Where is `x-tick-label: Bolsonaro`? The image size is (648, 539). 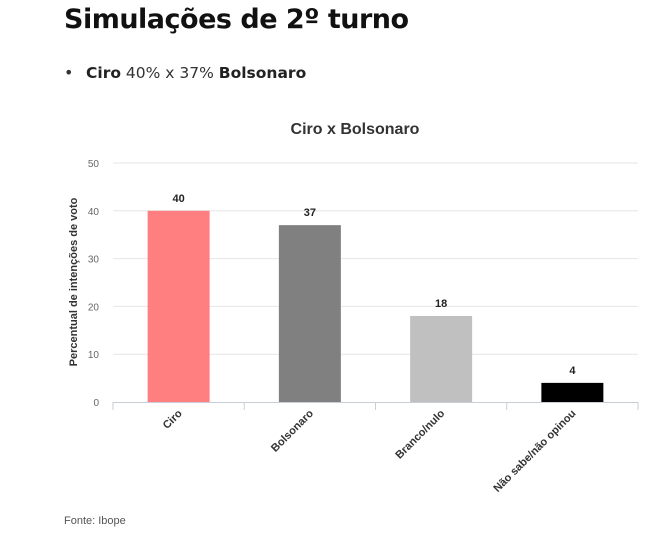
x-tick-label: Bolsonaro is located at coordinates (292, 430).